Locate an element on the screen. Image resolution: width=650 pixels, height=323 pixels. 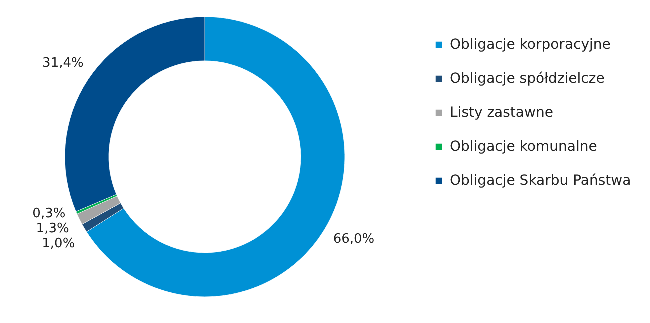
legend-label: Obligacje Skarbu Państwa is located at coordinates (541, 181).